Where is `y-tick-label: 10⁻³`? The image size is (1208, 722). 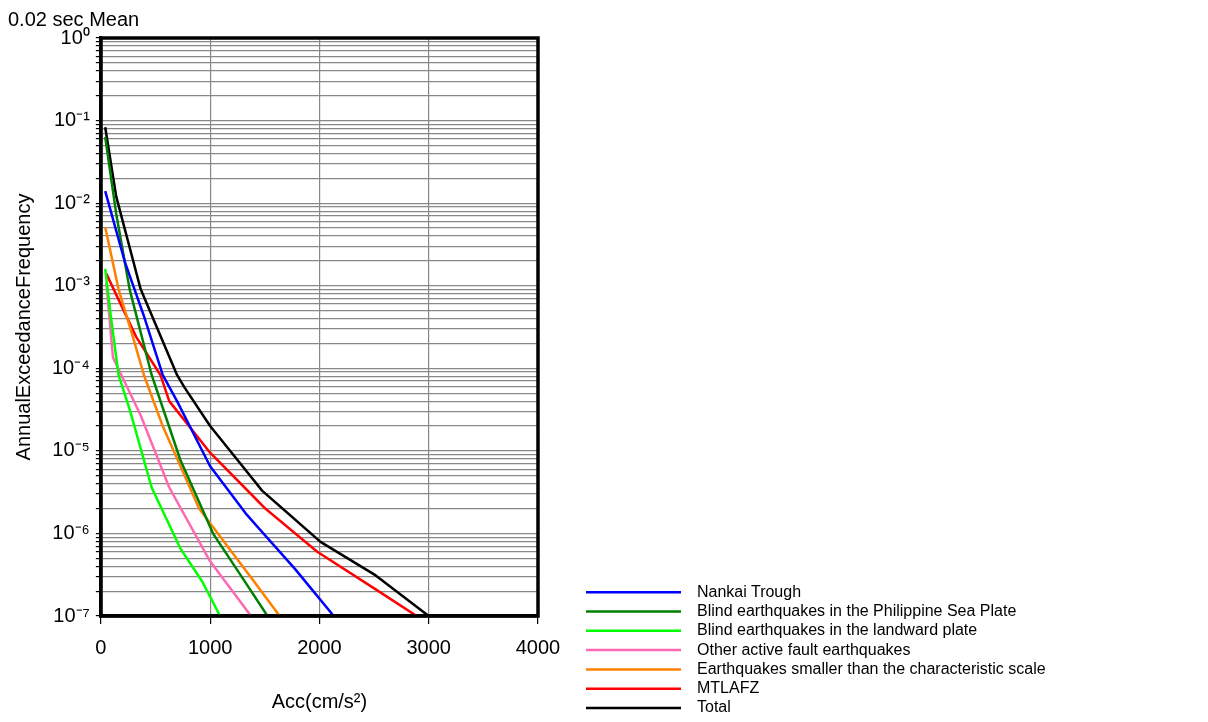
y-tick-label: 10⁻³ is located at coordinates (72, 284).